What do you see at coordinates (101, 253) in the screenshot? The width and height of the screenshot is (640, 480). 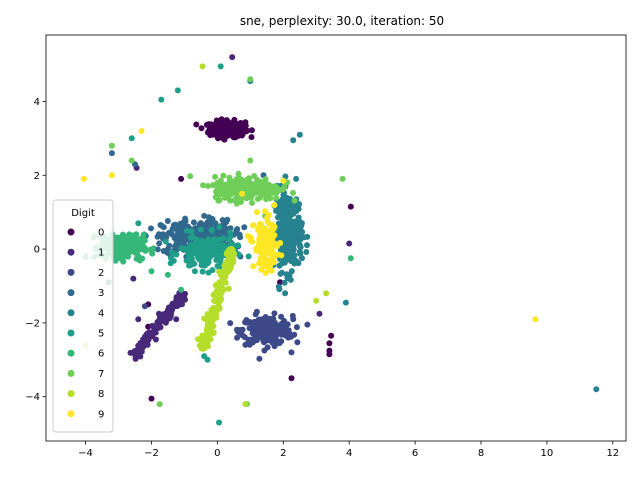 I see `legend-label-1: 1` at bounding box center [101, 253].